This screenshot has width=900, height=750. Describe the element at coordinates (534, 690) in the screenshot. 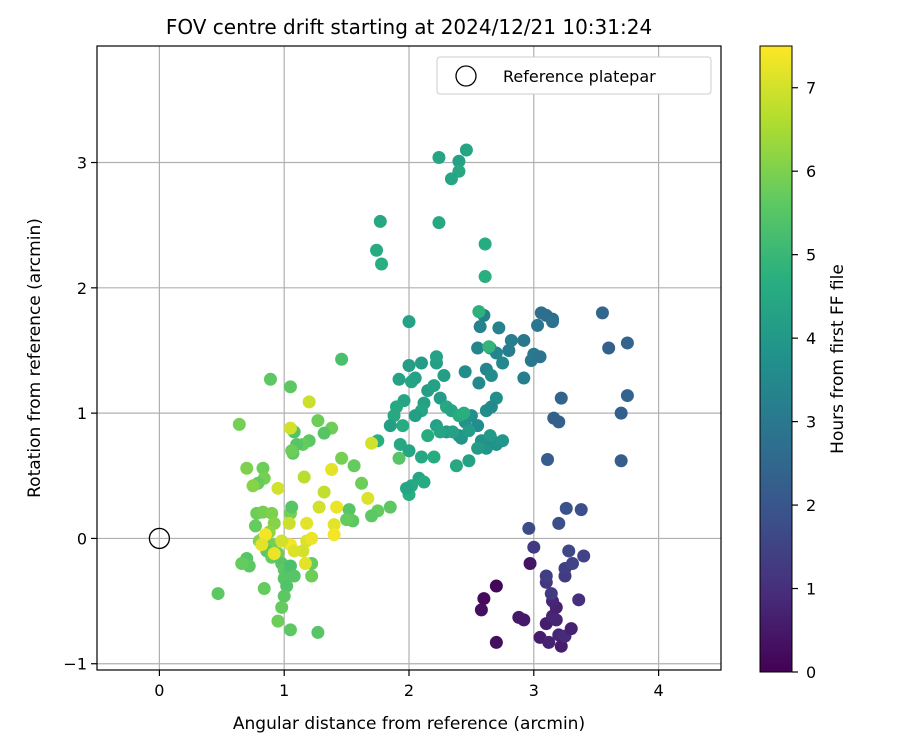

I see `x-tick-label: 3` at that location.